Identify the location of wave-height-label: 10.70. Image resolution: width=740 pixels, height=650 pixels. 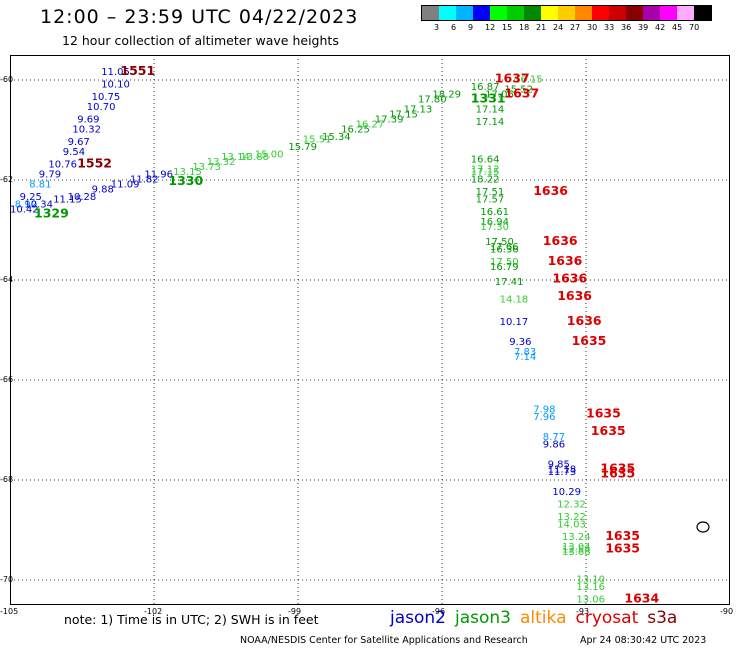
(101, 107).